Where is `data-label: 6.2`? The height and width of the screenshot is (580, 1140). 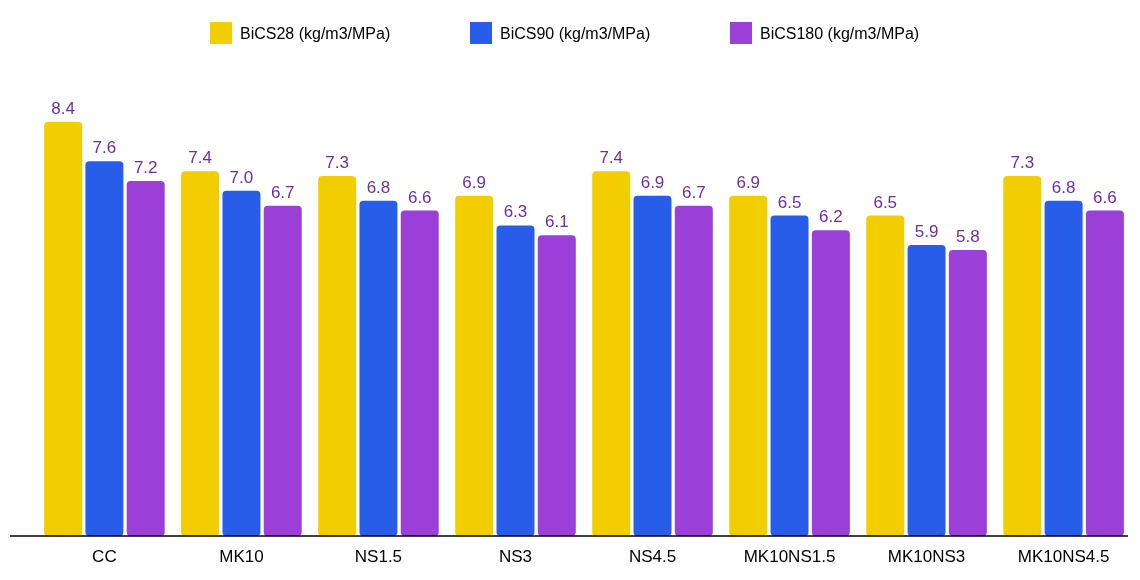 data-label: 6.2 is located at coordinates (831, 217).